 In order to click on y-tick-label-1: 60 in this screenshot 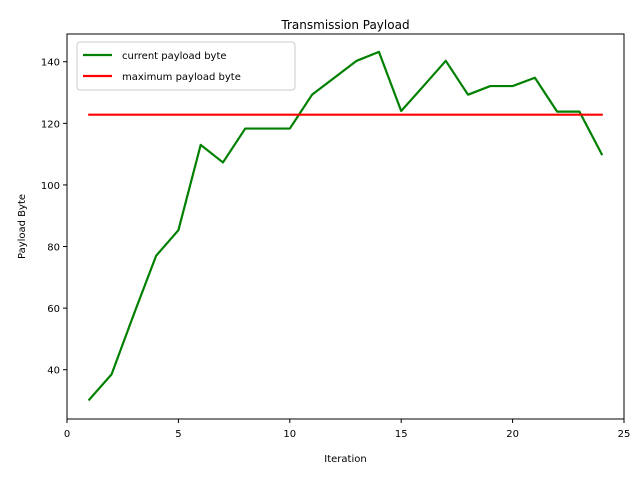, I will do `click(53, 309)`.